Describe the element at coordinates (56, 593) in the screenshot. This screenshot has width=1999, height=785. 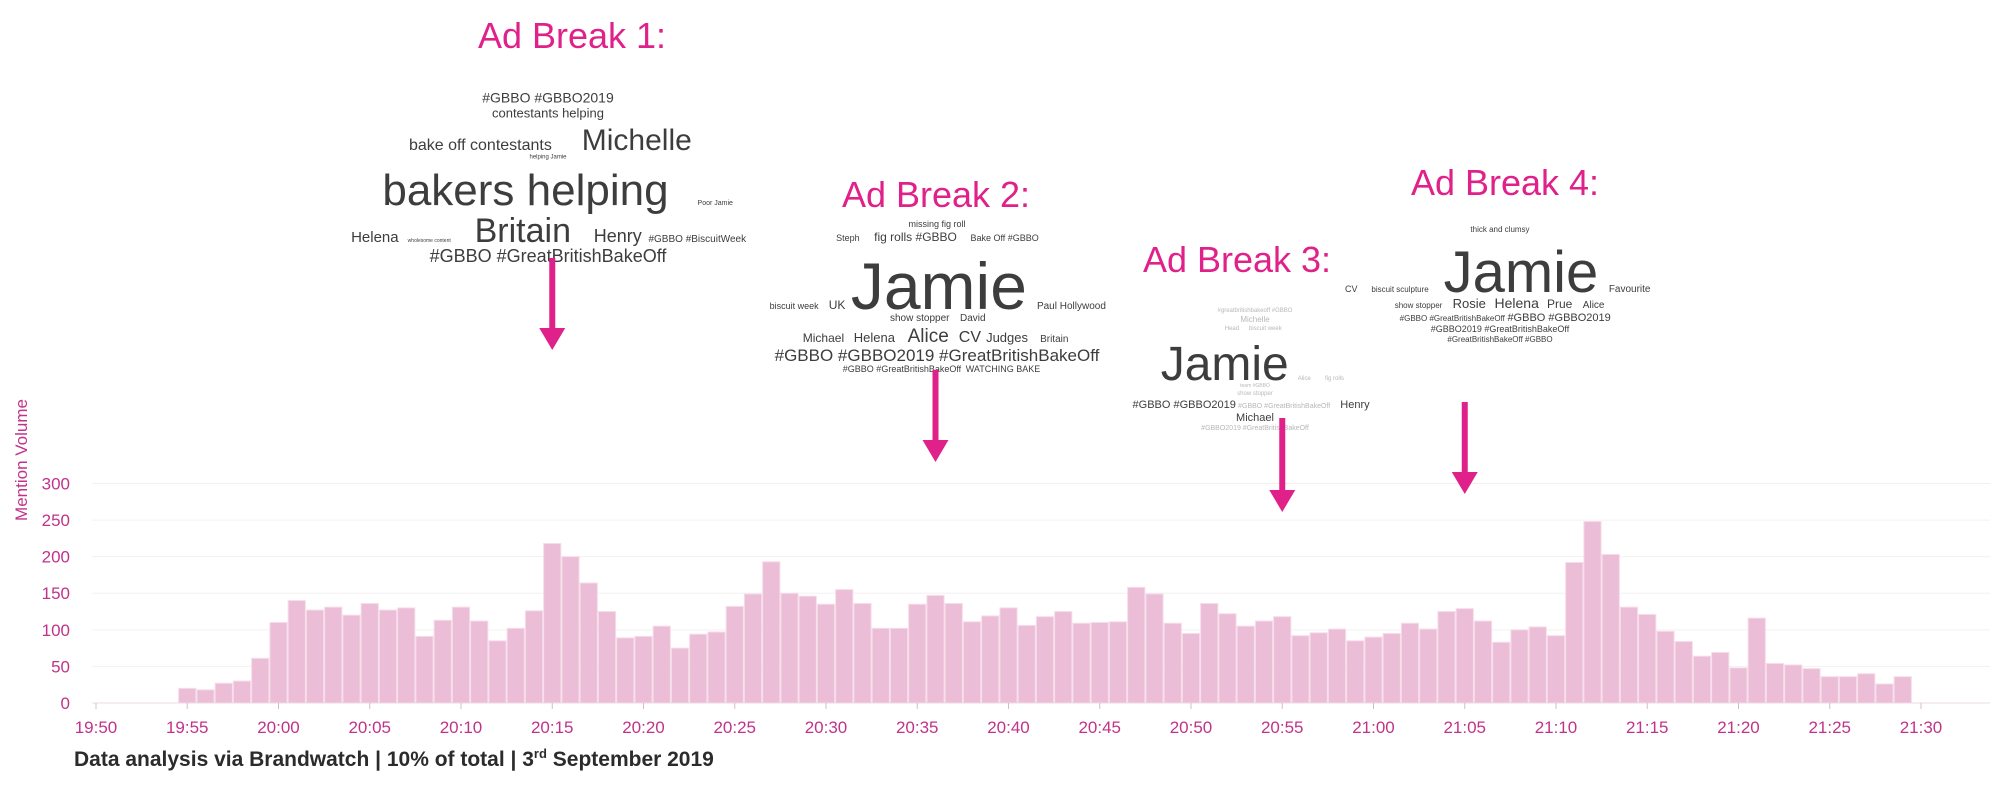
I see `y-tick-label: 150` at that location.